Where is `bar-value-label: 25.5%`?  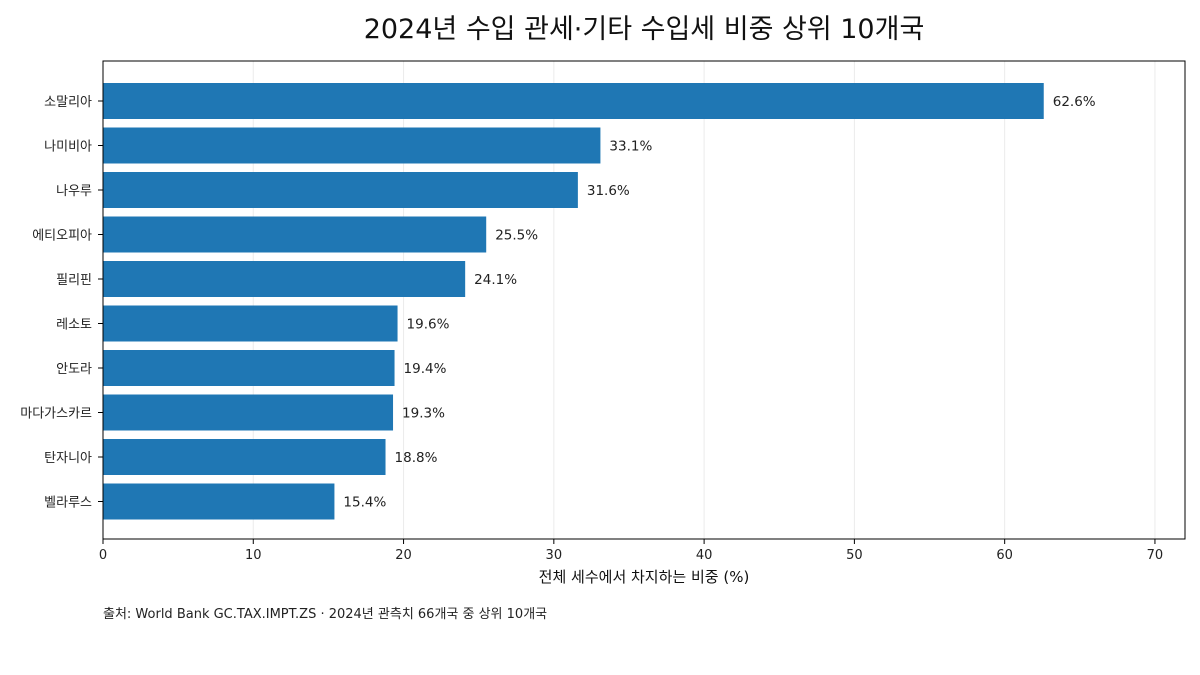
bar-value-label: 25.5% is located at coordinates (516, 236).